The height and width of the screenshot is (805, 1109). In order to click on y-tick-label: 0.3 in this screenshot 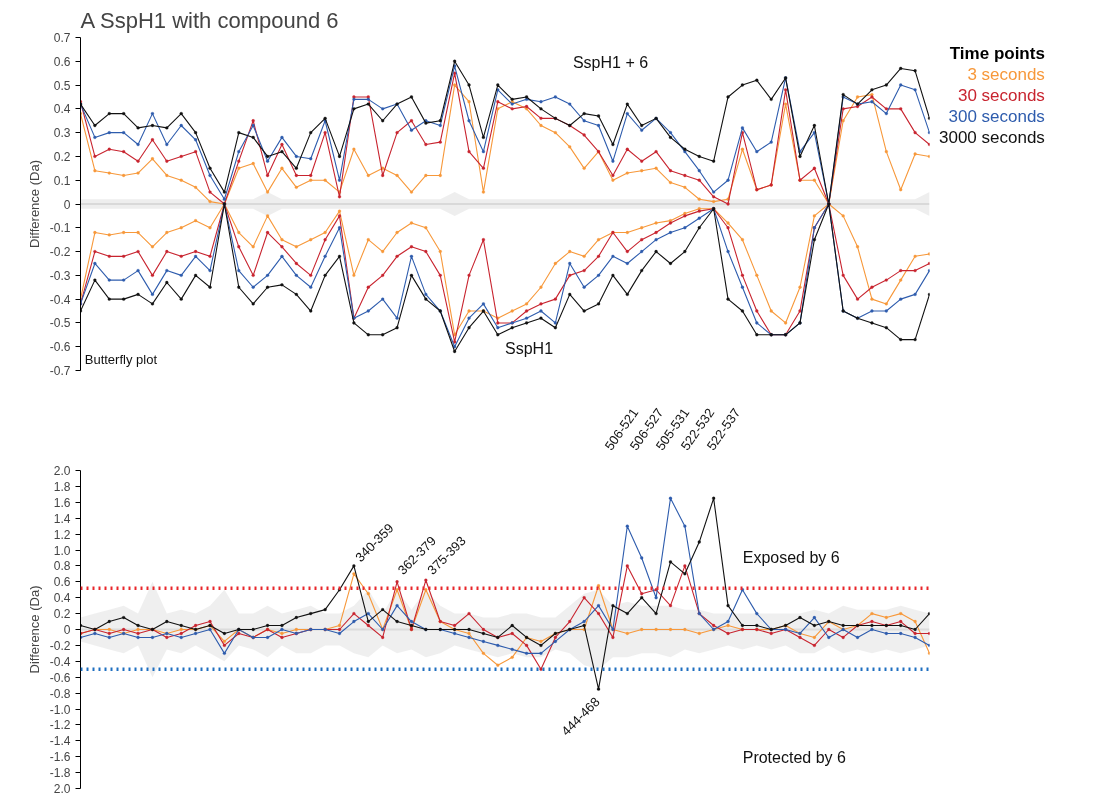, I will do `click(62, 133)`.